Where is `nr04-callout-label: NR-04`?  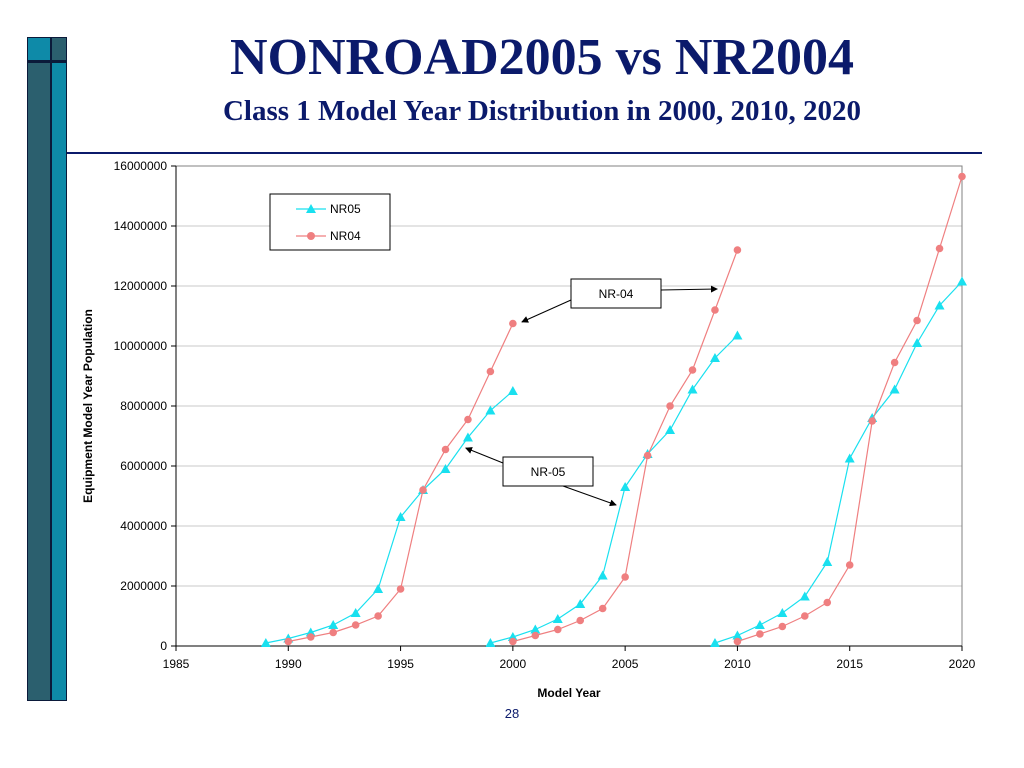 nr04-callout-label: NR-04 is located at coordinates (616, 294).